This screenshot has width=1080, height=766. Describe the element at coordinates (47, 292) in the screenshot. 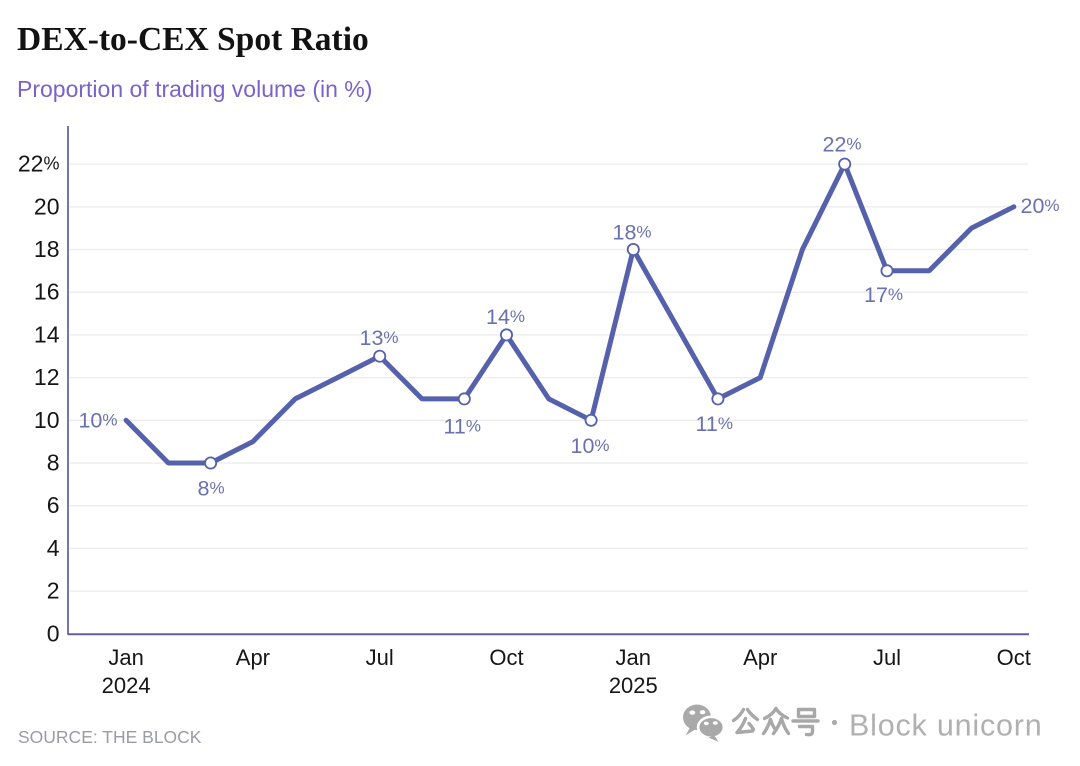

I see `svg-text: 16` at that location.